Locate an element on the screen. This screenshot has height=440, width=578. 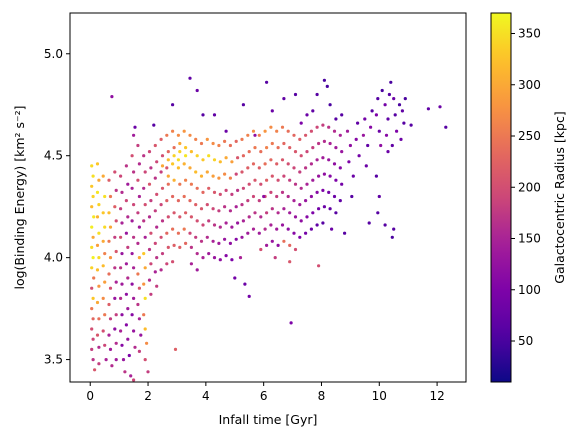
y-axis-label: log(Binding Energy) [km² s⁻²] is located at coordinates (19, 197).